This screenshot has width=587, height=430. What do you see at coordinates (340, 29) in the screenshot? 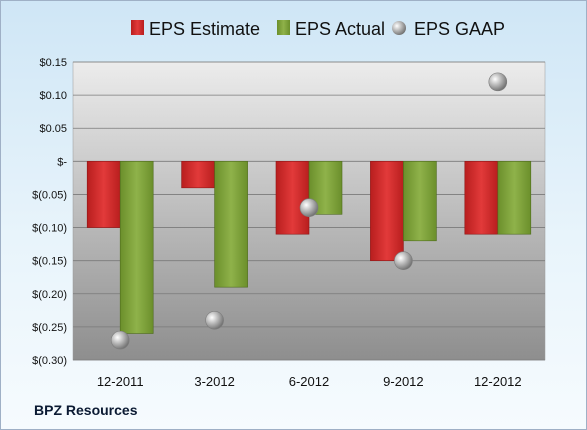
I see `legend-label-eps-actual: EPS Actual` at bounding box center [340, 29].